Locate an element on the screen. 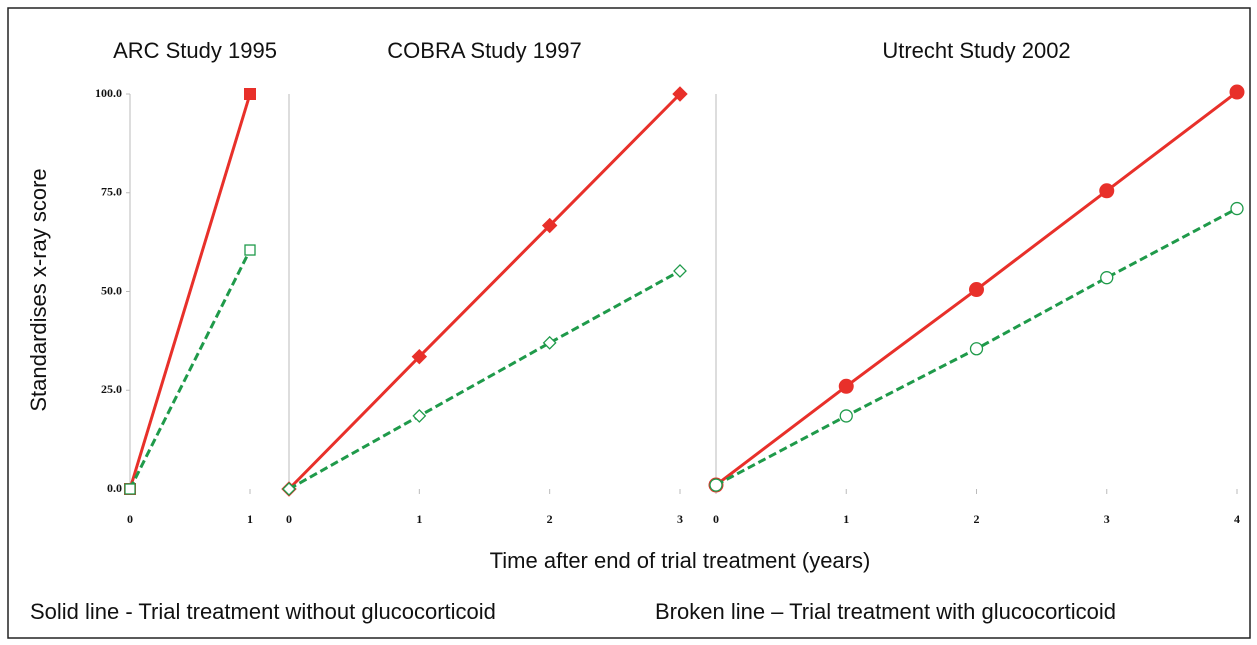 The image size is (1257, 645). chart-title: COBRA Study 1997 is located at coordinates (484, 50).